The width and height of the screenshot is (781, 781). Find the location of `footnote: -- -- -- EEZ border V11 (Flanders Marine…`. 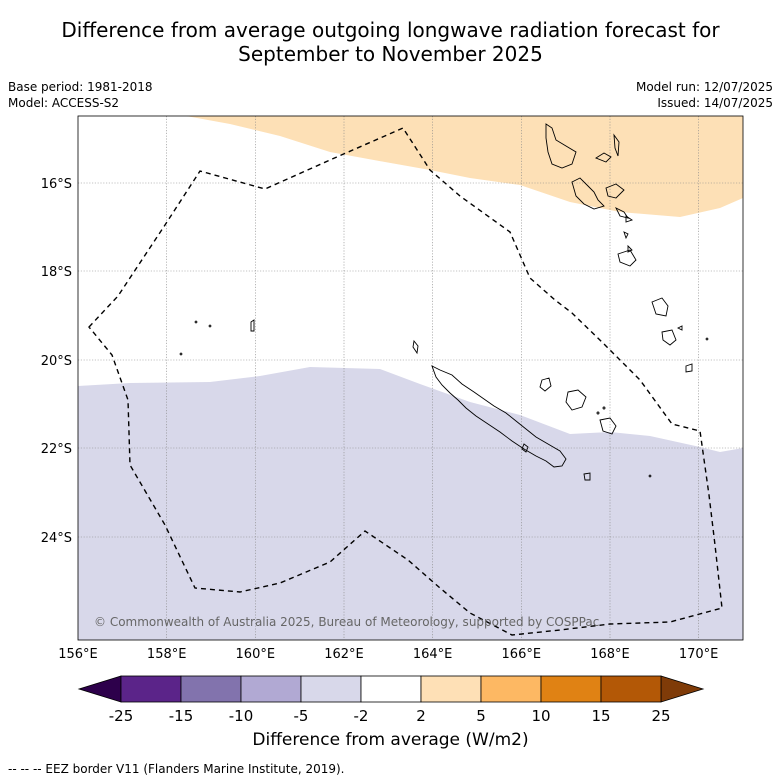

footnote: -- -- -- EEZ border V11 (Flanders Marine… is located at coordinates (176, 769).